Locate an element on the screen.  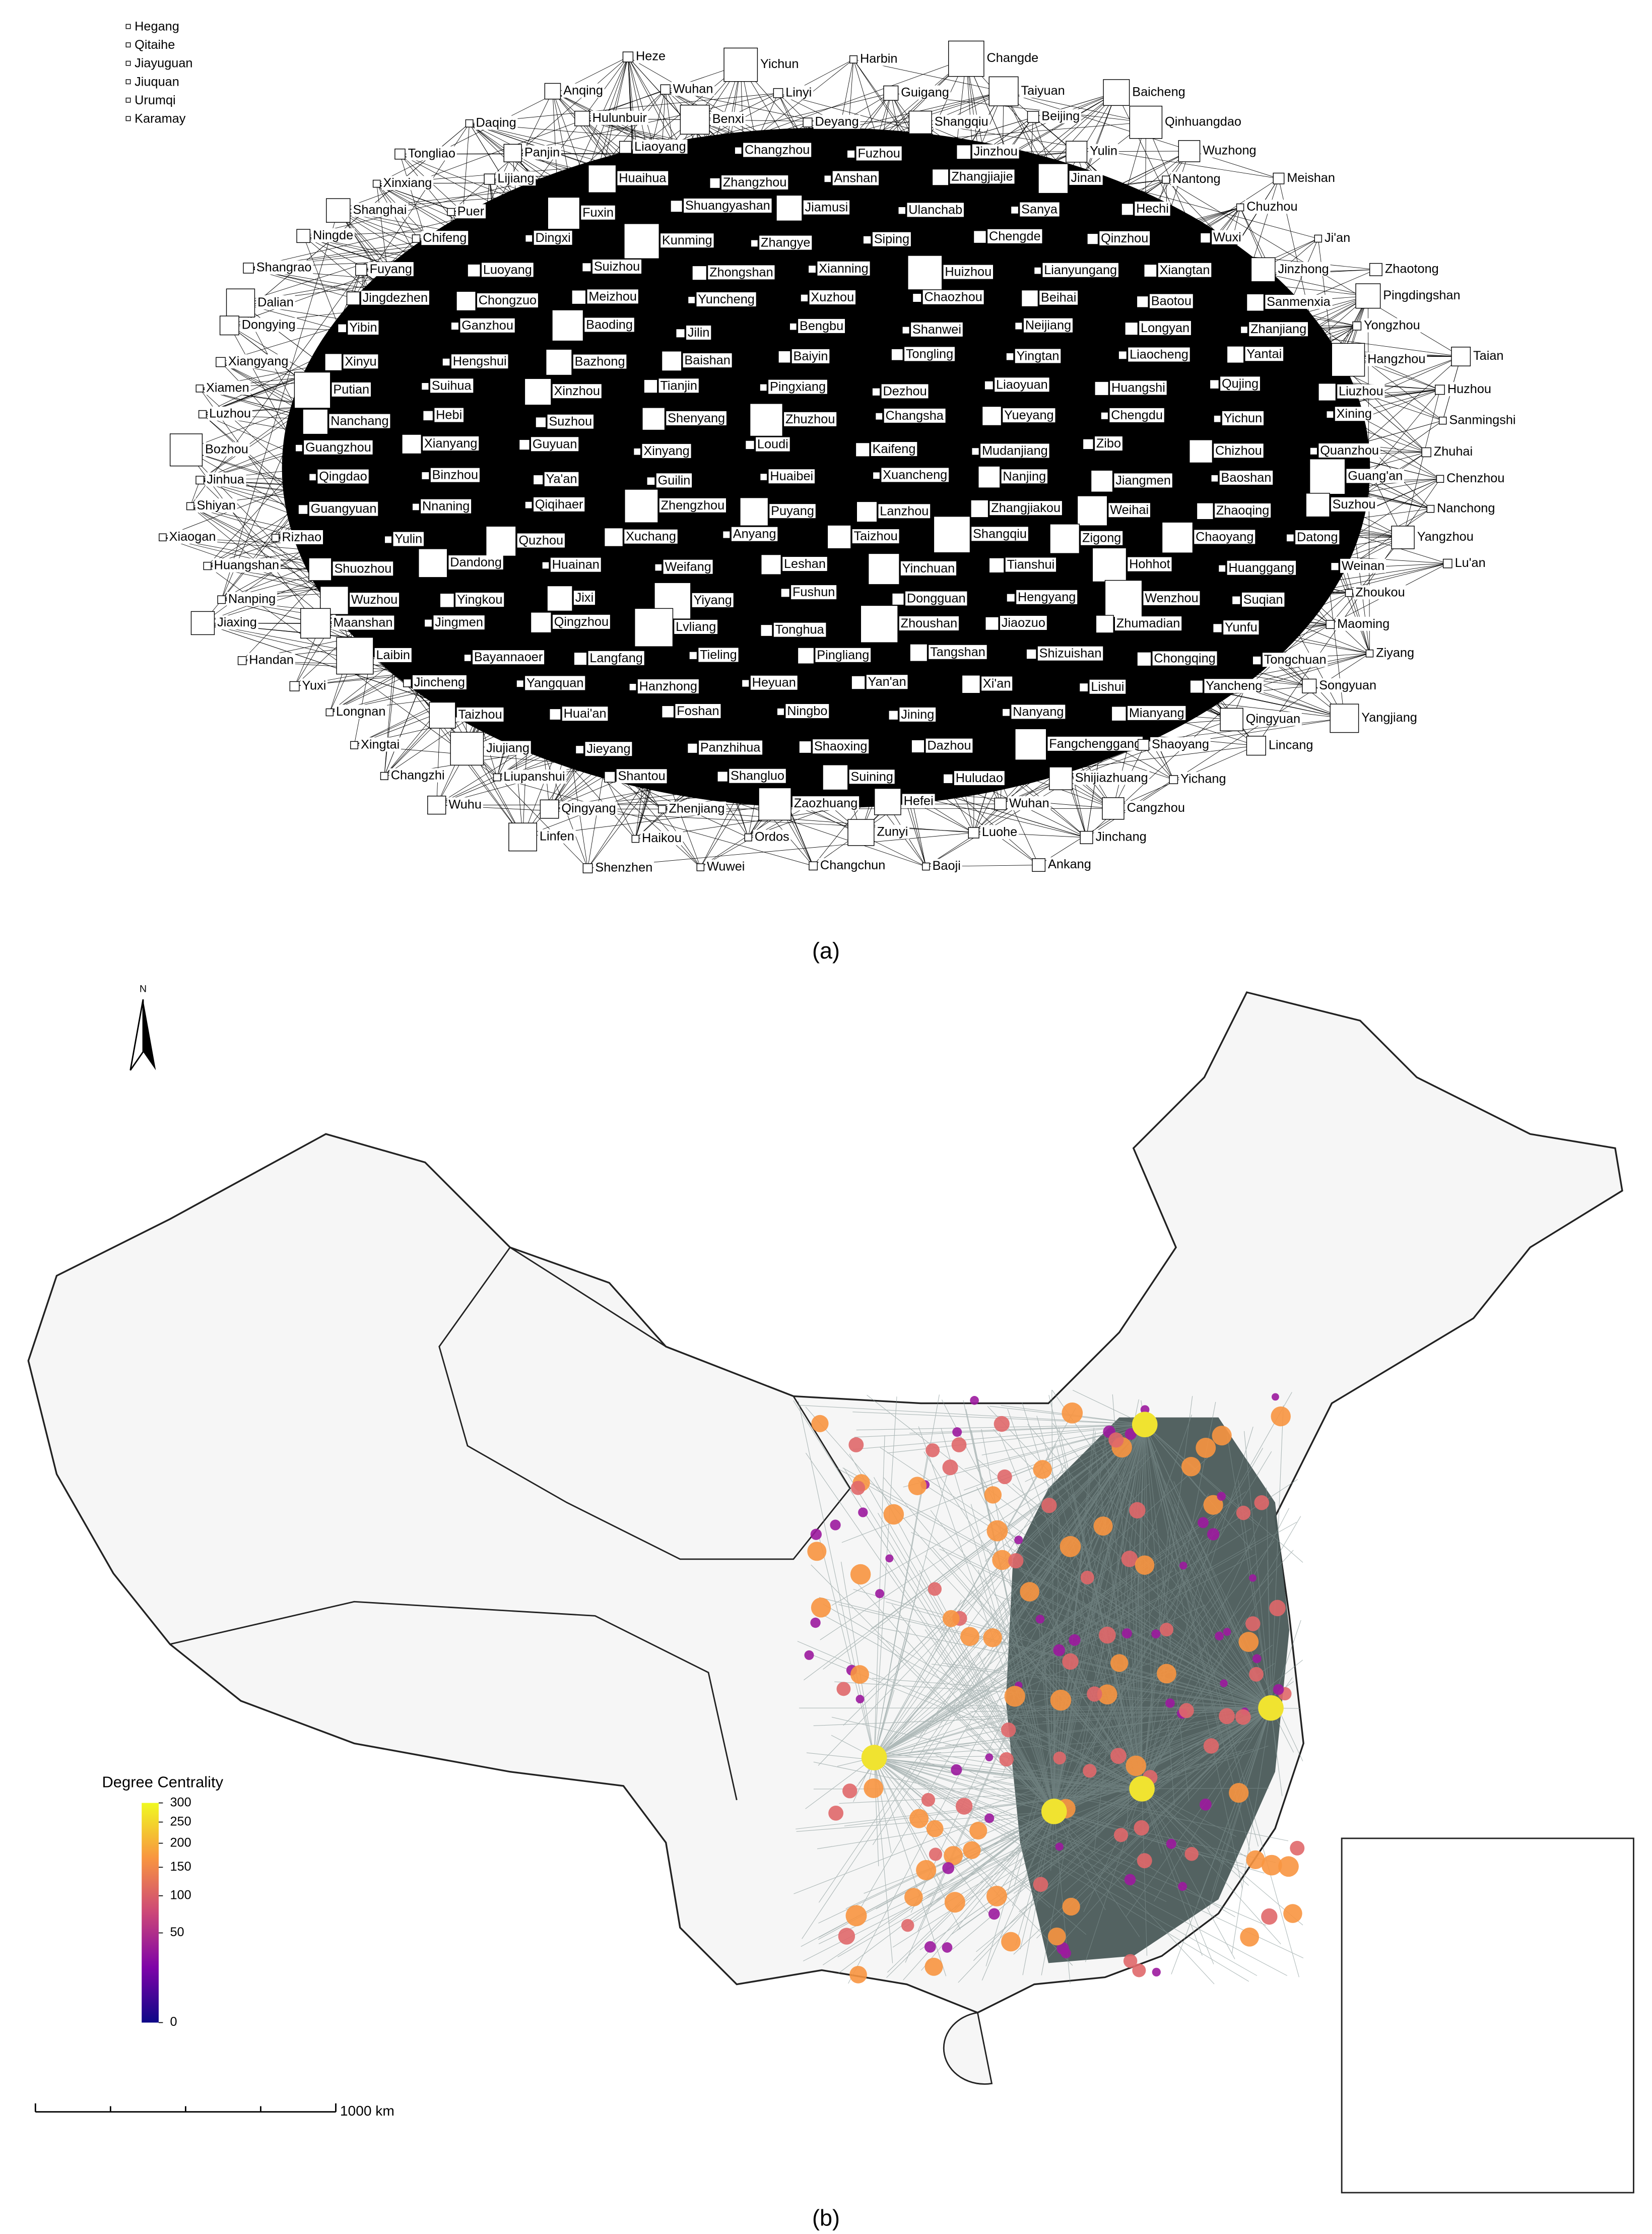
node-label: Nanping is located at coordinates (252, 599).